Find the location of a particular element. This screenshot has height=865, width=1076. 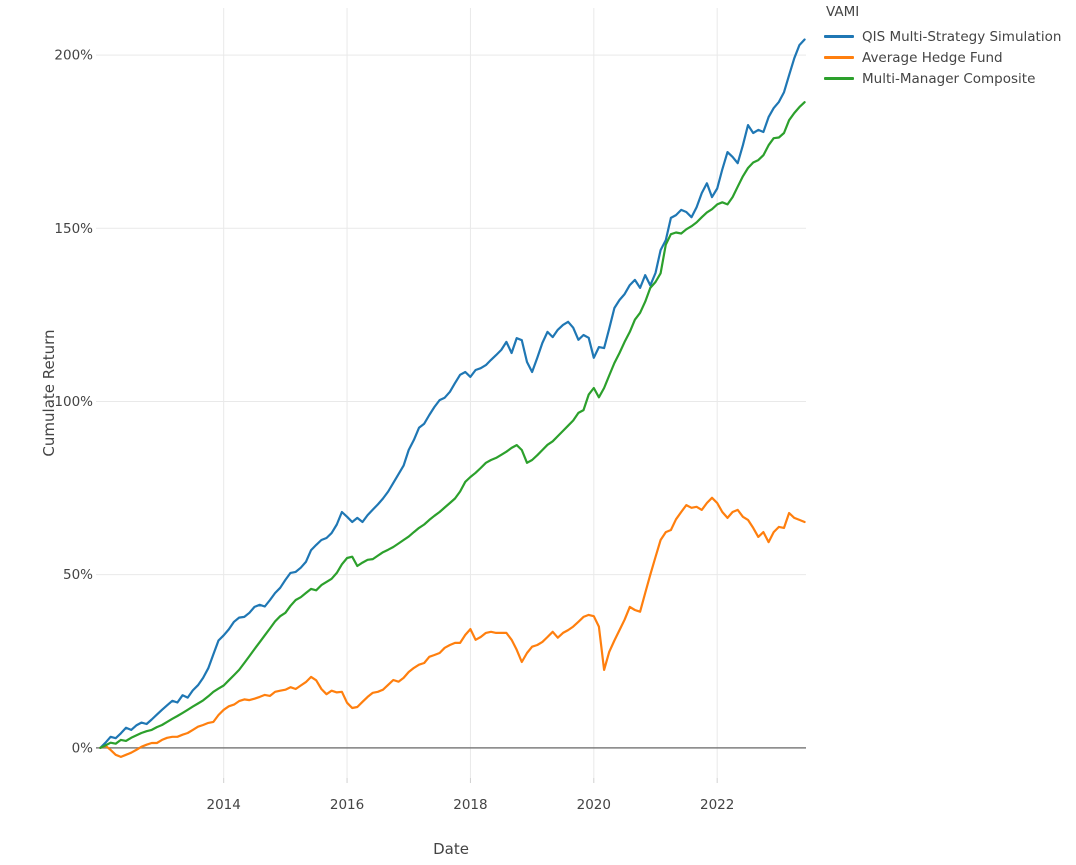

legend-item-average-hedge-fund: Average Hedge Fund is located at coordinates (942, 57).